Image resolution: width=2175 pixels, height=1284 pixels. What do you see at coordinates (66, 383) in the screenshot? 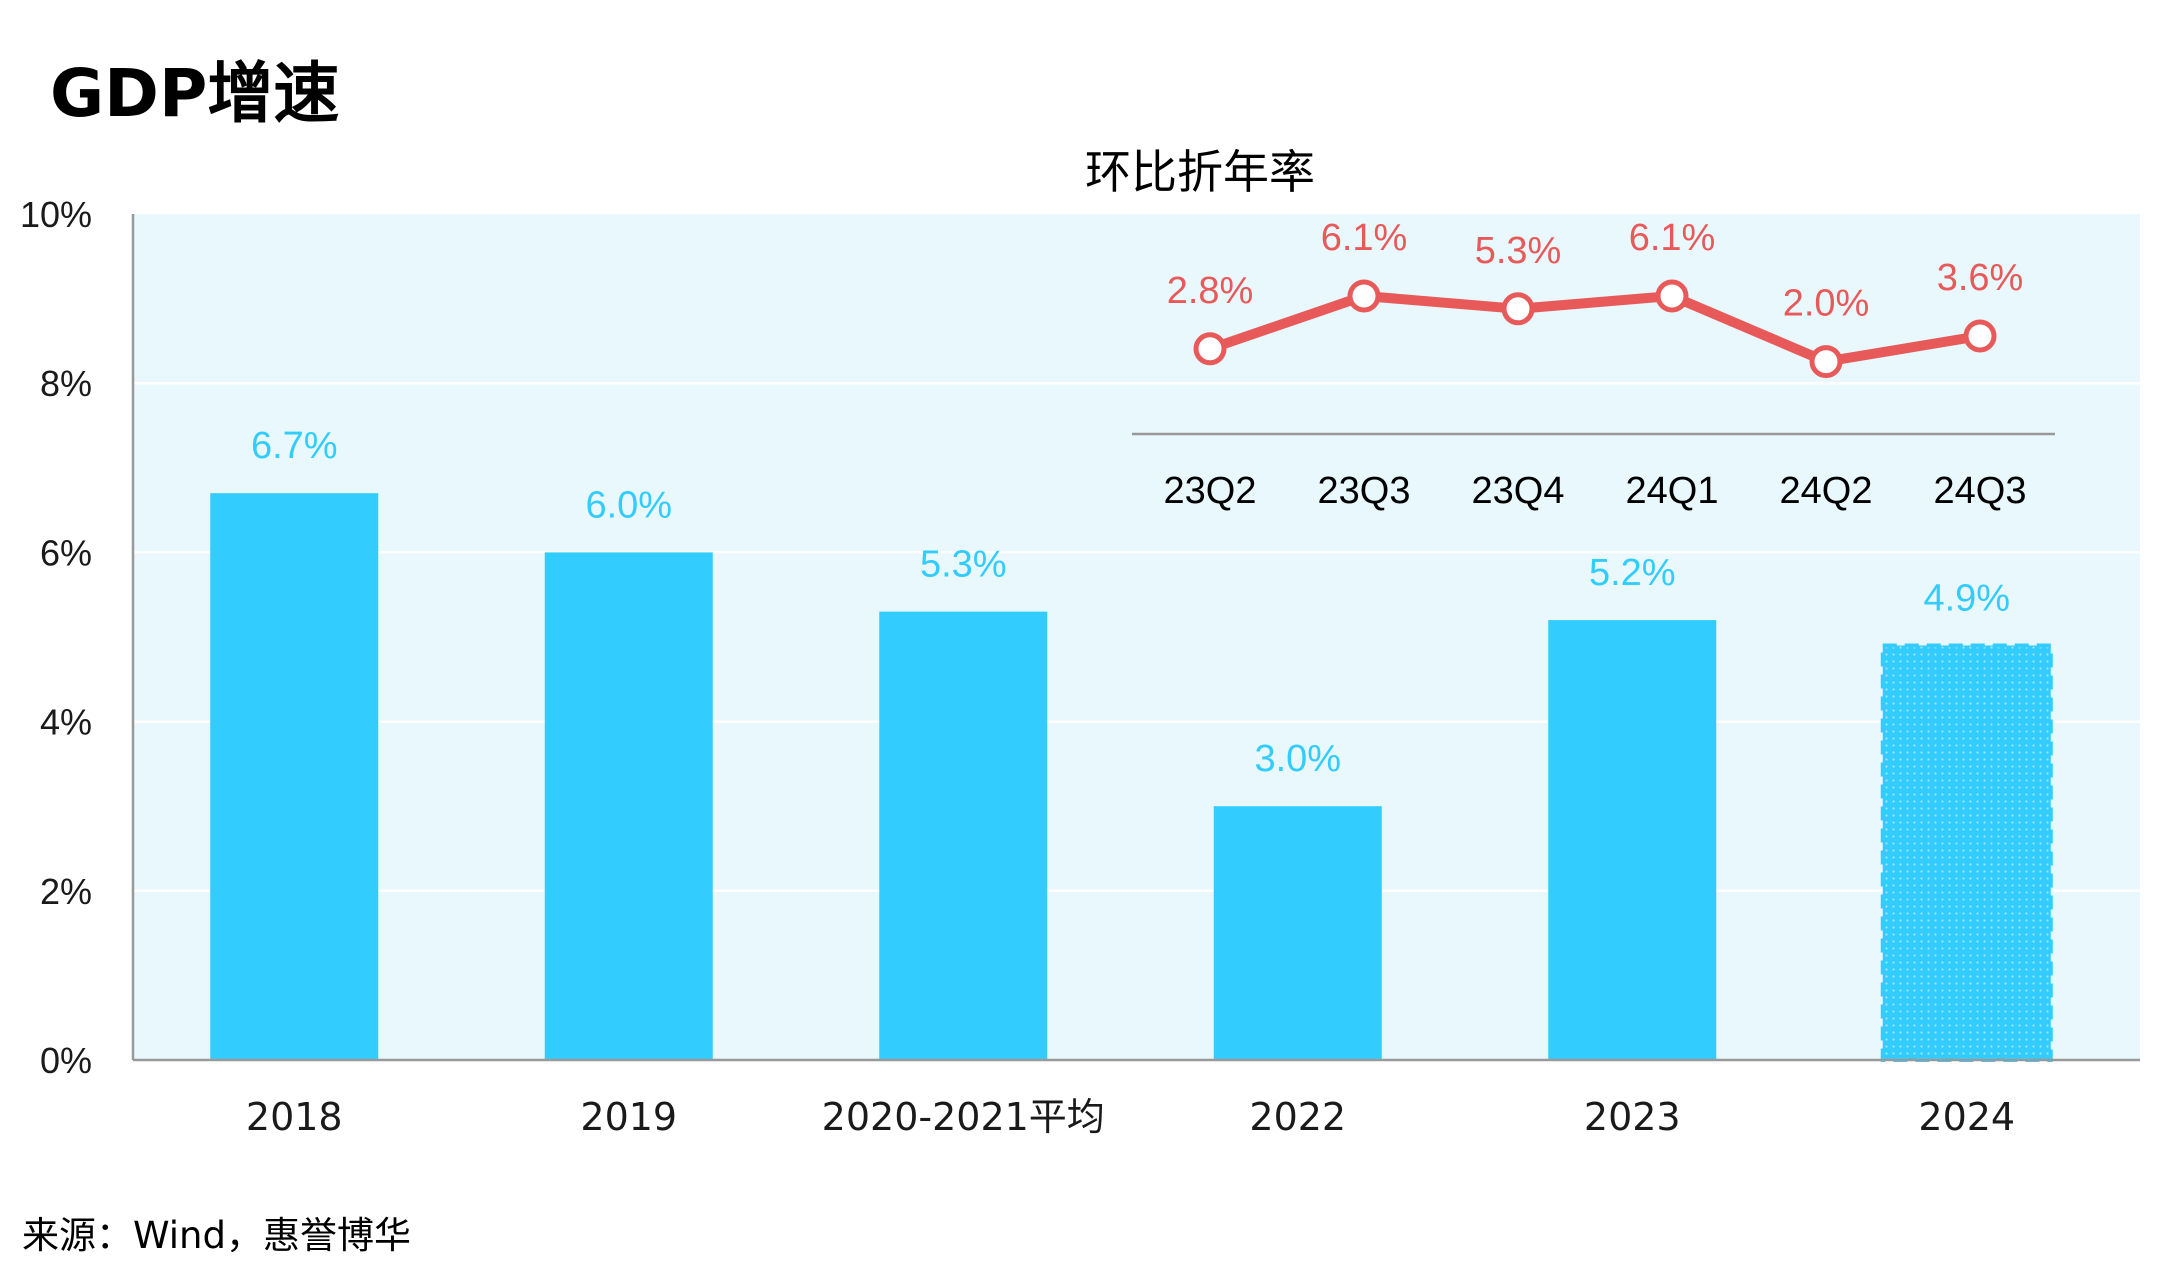
I see `y-tick-label: 8%` at bounding box center [66, 383].